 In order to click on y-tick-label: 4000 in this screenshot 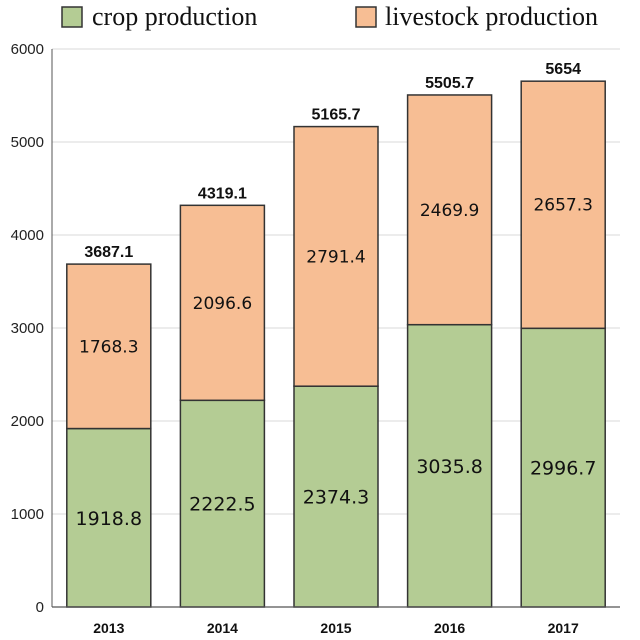, I will do `click(27, 235)`.